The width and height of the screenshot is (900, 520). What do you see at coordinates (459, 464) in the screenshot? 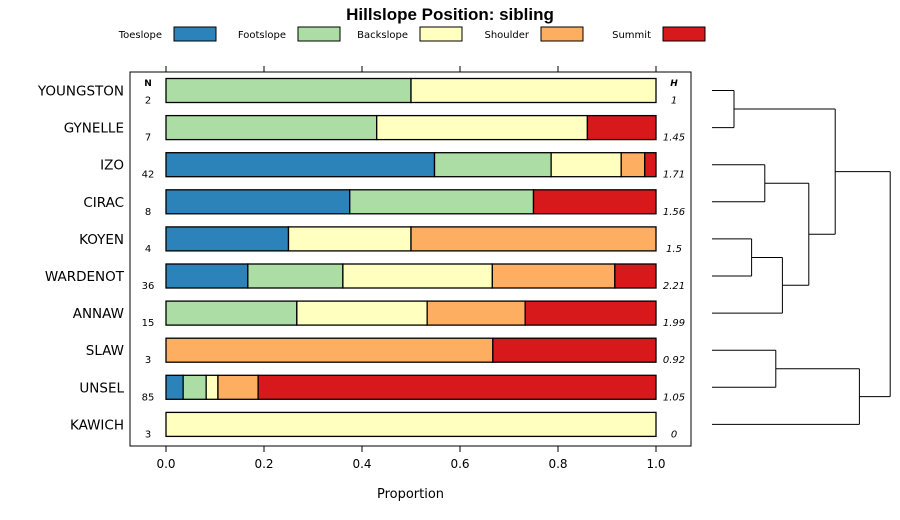
I see `x-tick-label-3: 0.6` at bounding box center [459, 464].